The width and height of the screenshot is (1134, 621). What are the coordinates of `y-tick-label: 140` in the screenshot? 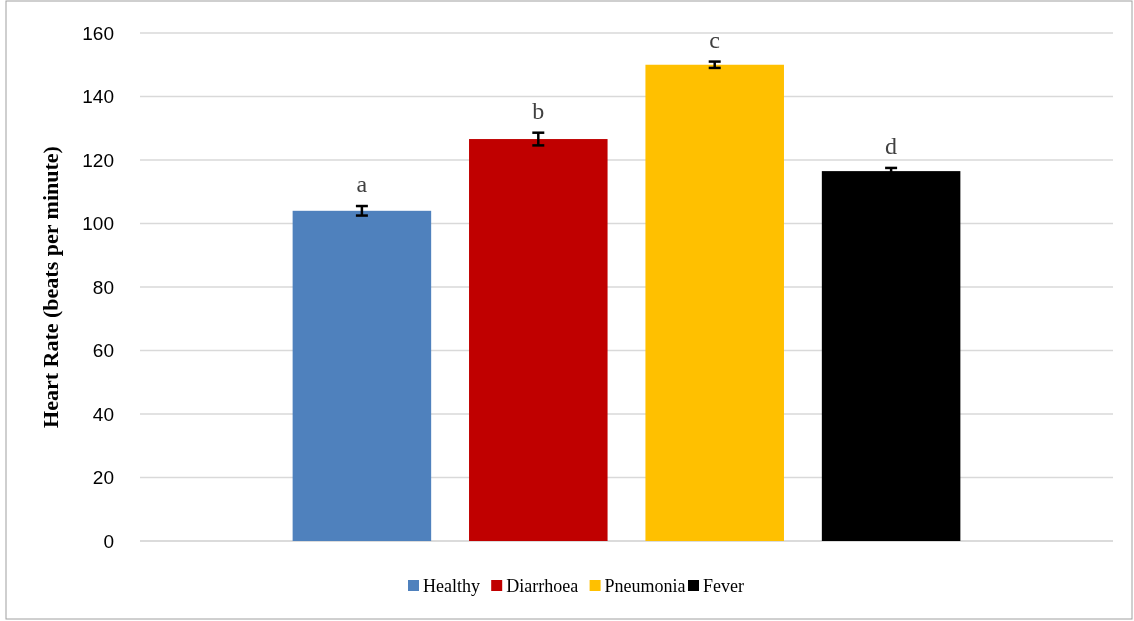 It's located at (98, 97).